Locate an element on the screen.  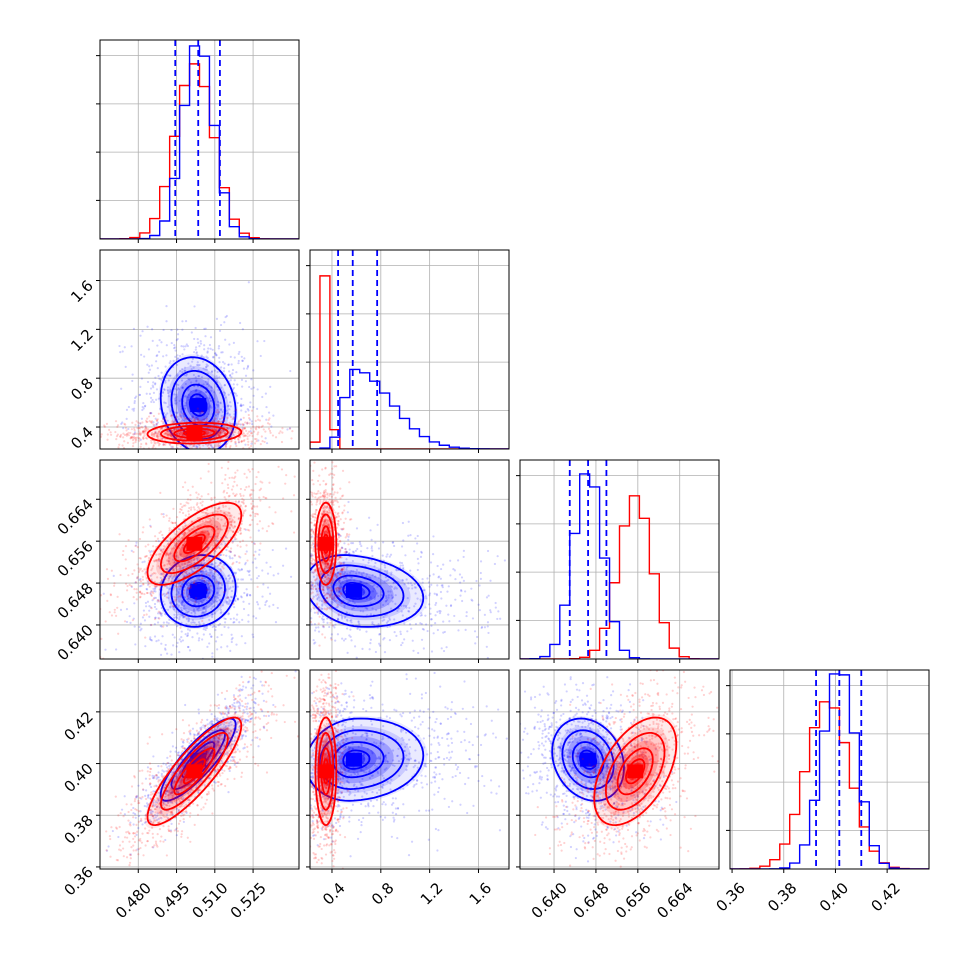
y-tick-label: 0.664 is located at coordinates (75, 516).